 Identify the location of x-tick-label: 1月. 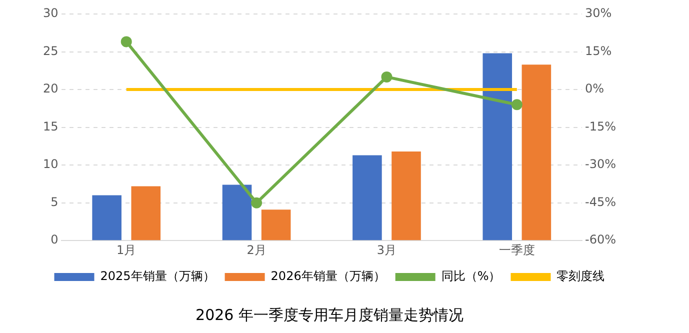
(126, 249).